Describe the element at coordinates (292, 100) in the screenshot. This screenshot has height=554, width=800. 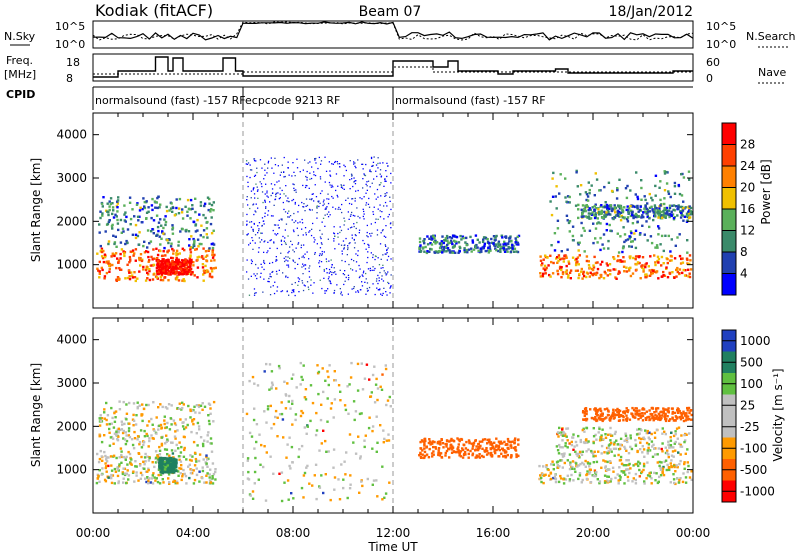
I see `cpid-segment-label: ecpcode 9213 RF` at that location.